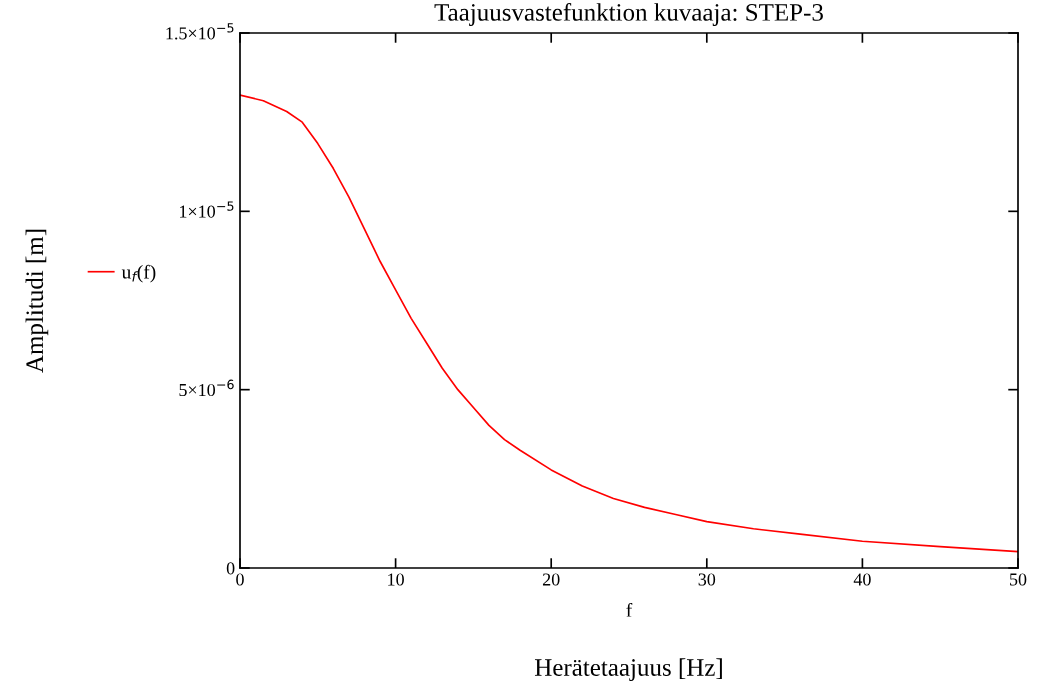 This screenshot has height=693, width=1037. What do you see at coordinates (200, 31) in the screenshot?
I see `y-tick-label: 1.5×10$^{−5}$` at bounding box center [200, 31].